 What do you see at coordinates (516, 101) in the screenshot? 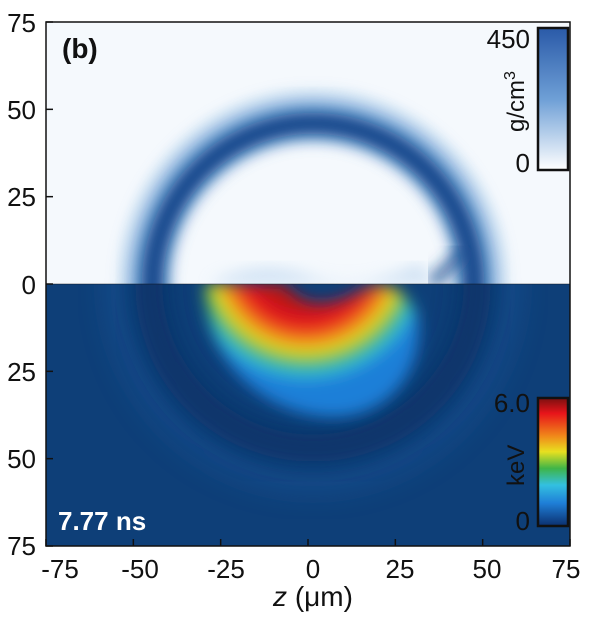
I see `density-colorbar-unit: g/cm3` at bounding box center [516, 101].